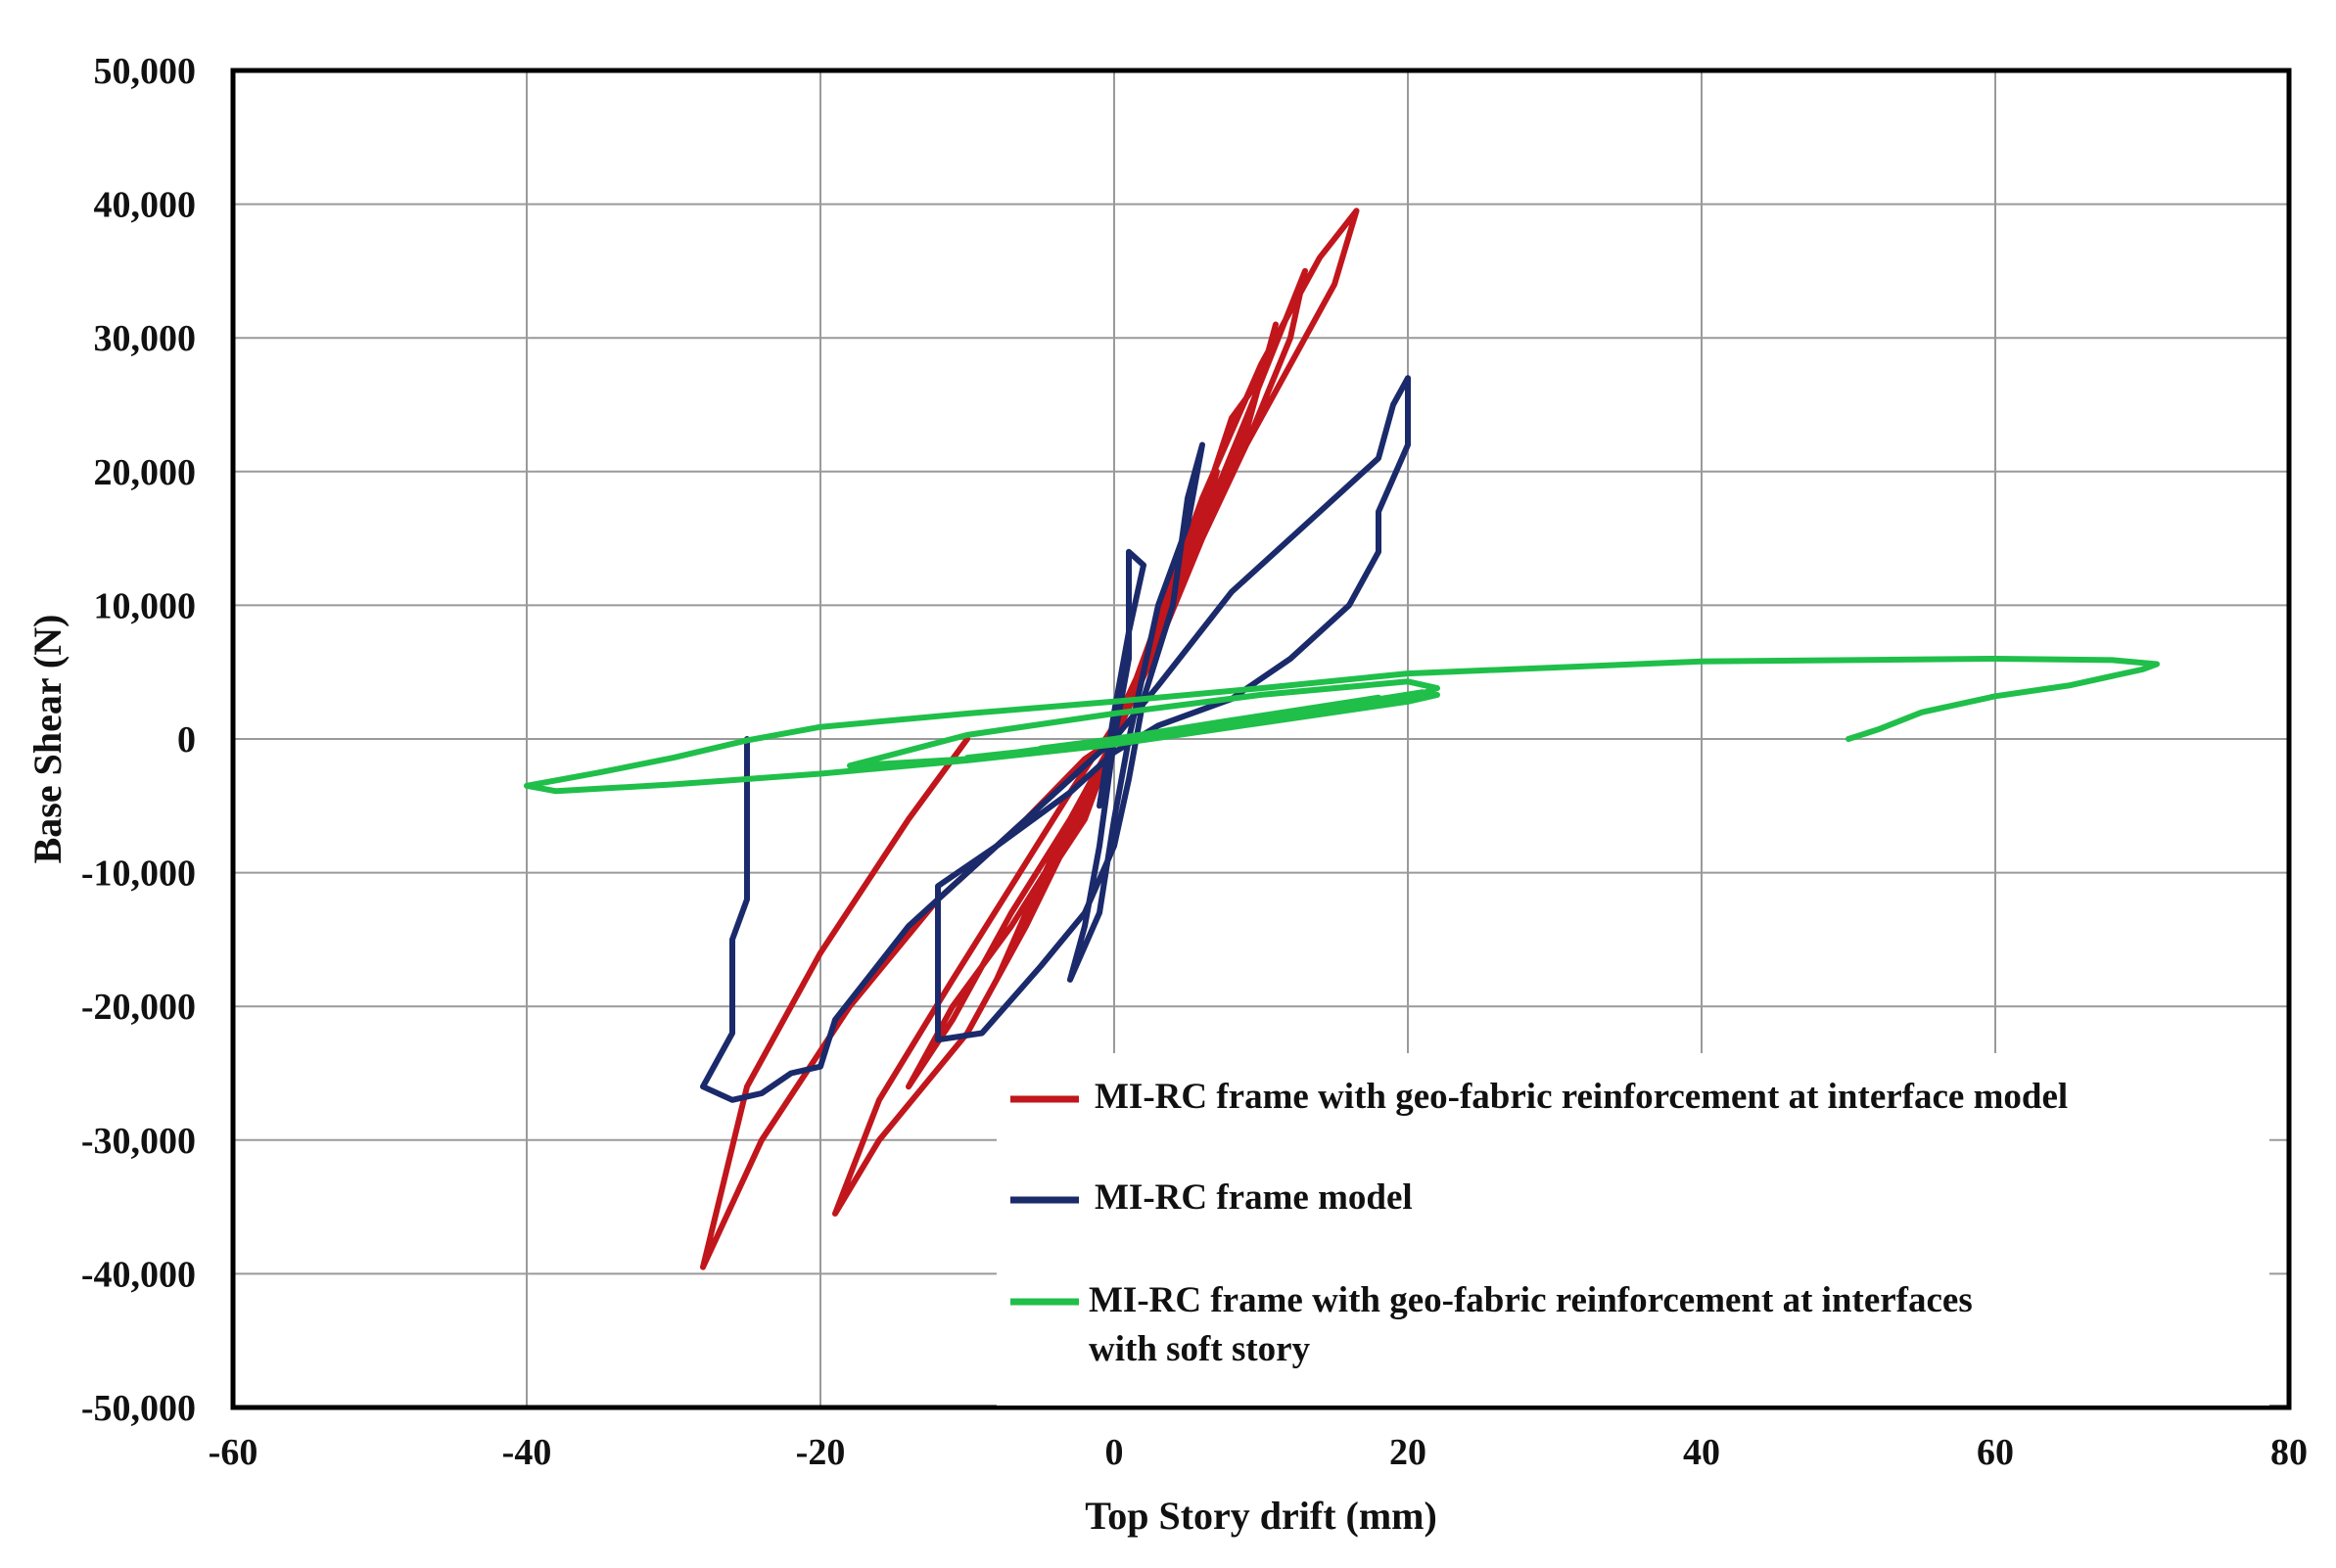 The image size is (2336, 1568). What do you see at coordinates (145, 205) in the screenshot?
I see `y-tick-label: 40,000` at bounding box center [145, 205].